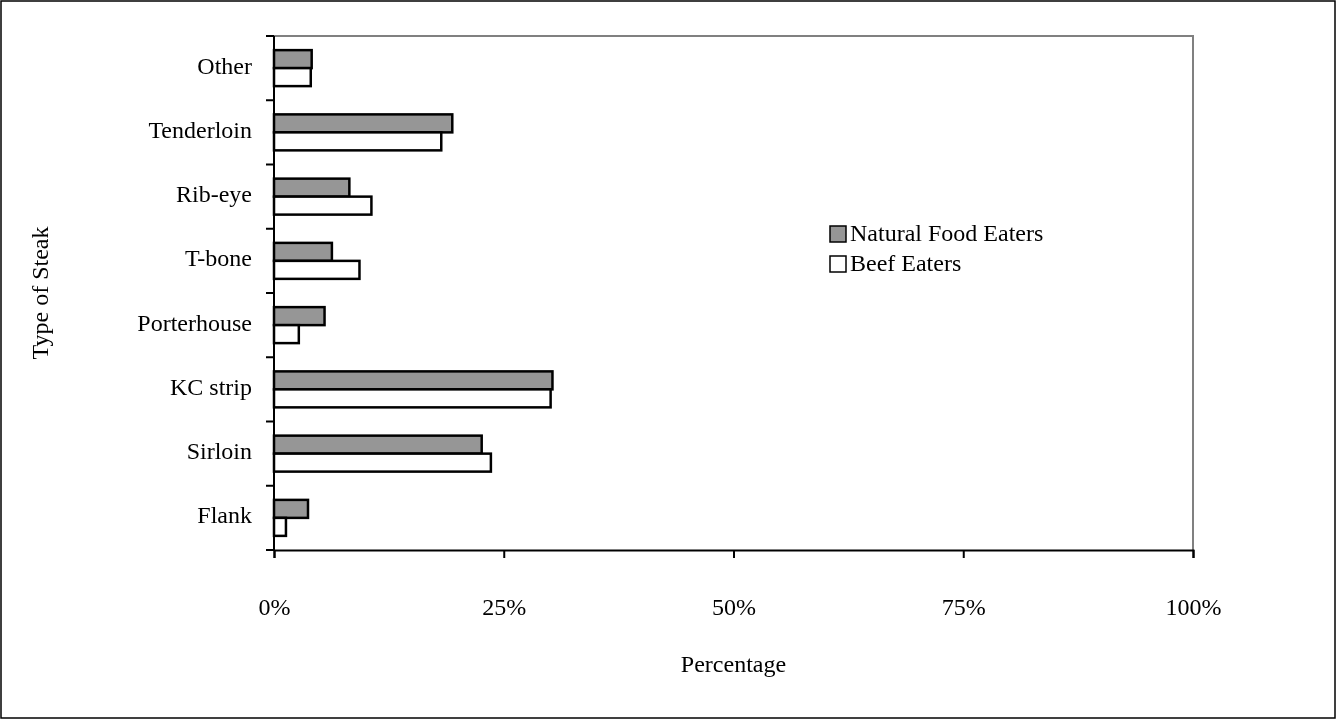 This screenshot has height=719, width=1336. Describe the element at coordinates (1193, 607) in the screenshot. I see `x-tick-label: 100%` at that location.